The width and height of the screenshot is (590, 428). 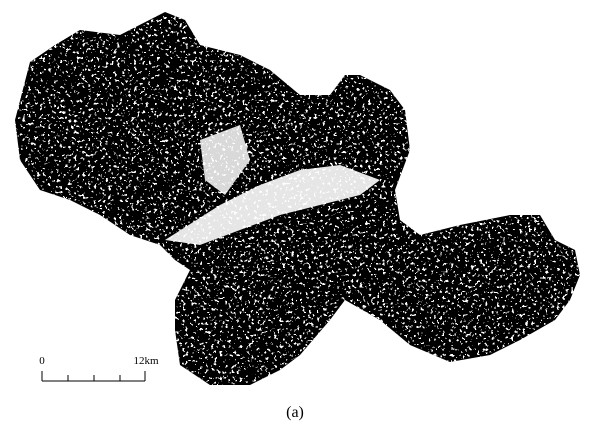 I want to click on caption: (a), so click(x=295, y=412).